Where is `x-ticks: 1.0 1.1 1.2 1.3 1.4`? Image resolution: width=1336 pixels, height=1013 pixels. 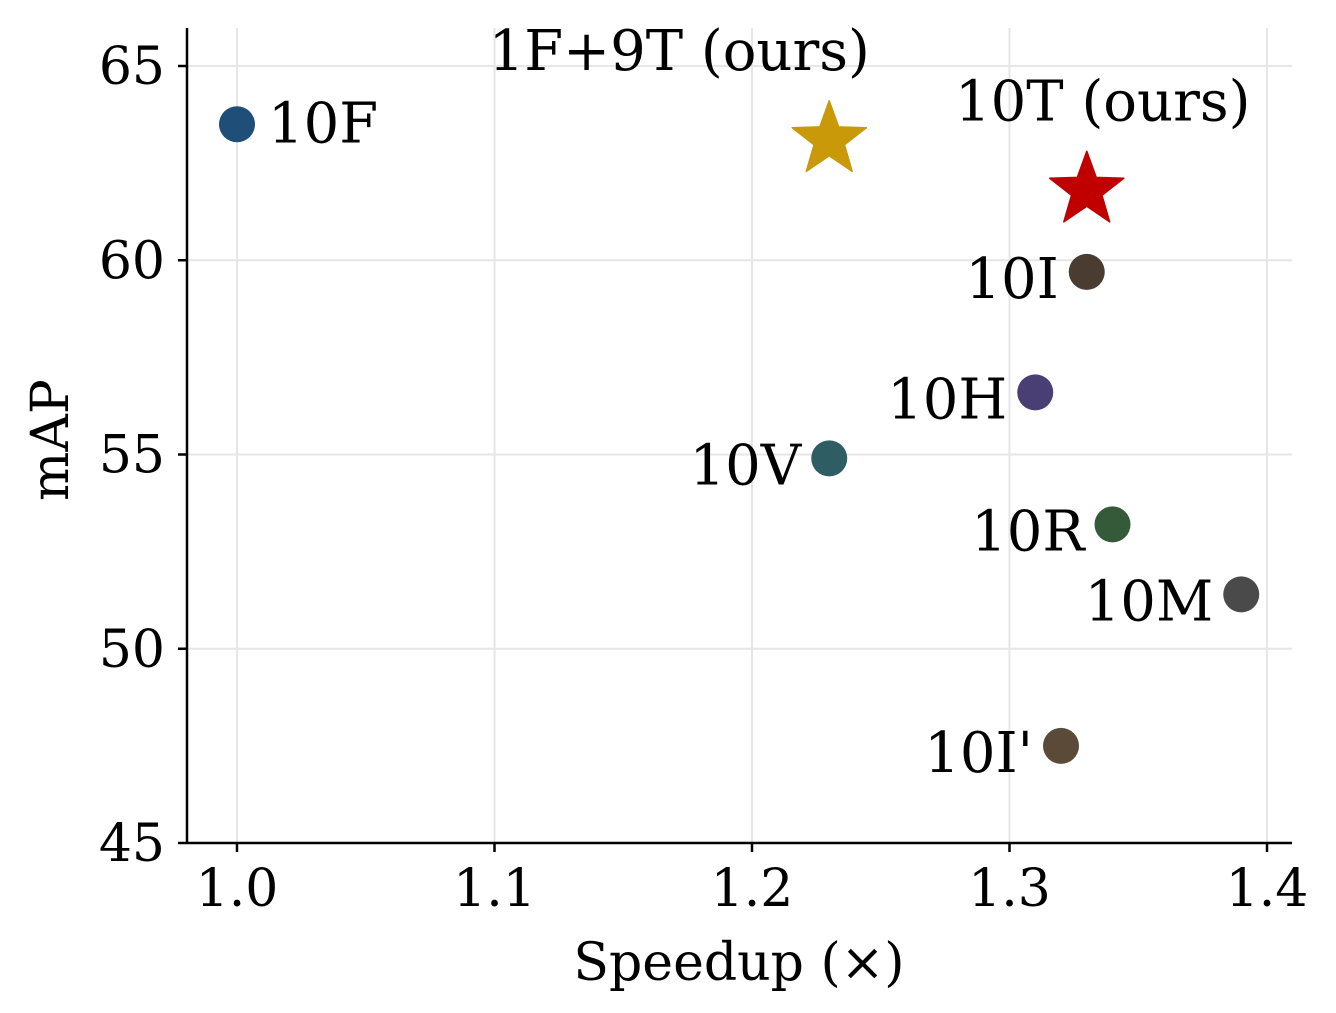 x-ticks: 1.0 1.1 1.2 1.3 1.4 is located at coordinates (752, 881).